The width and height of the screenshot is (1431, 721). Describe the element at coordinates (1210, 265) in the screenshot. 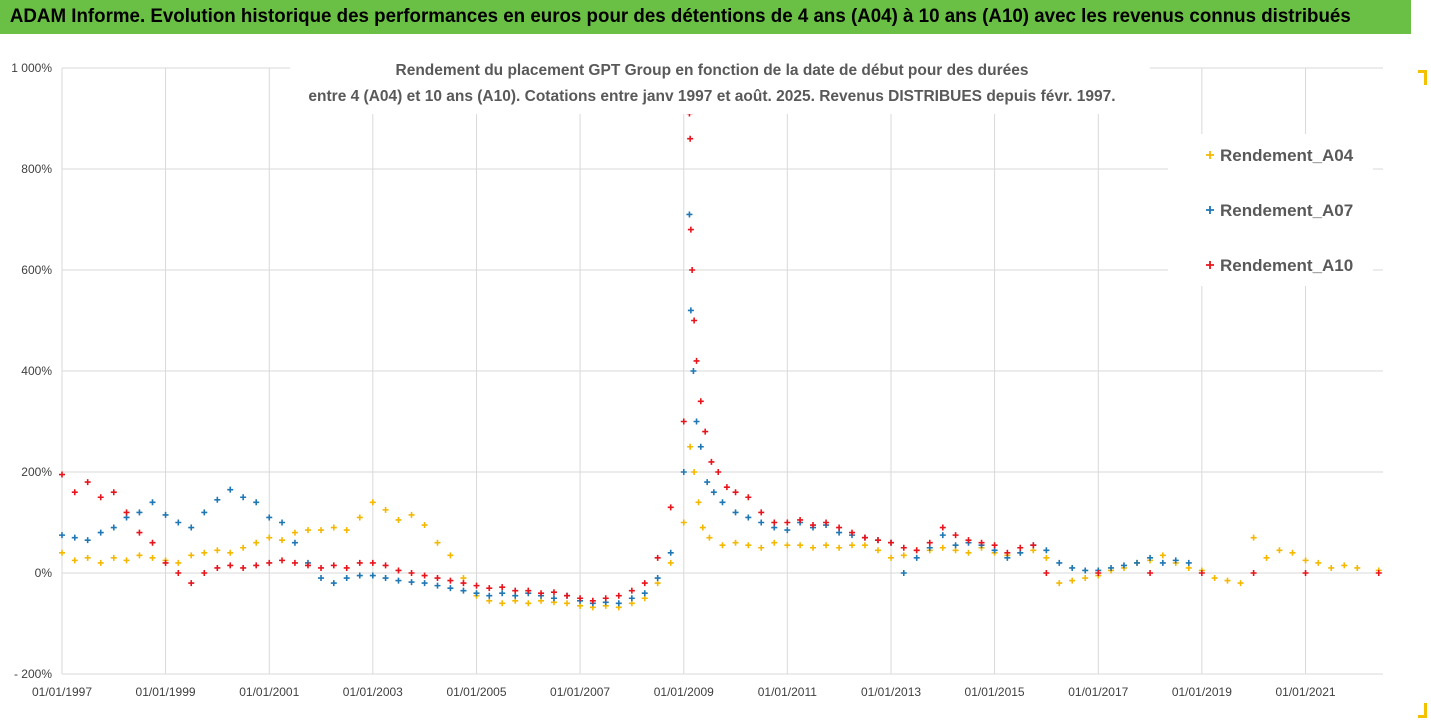

I see `legend-marker` at that location.